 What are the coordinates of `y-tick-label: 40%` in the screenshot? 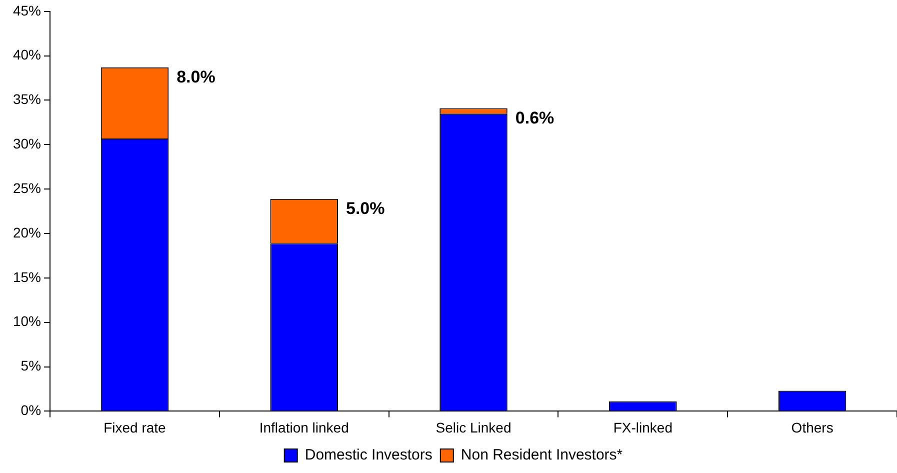 It's located at (27, 54).